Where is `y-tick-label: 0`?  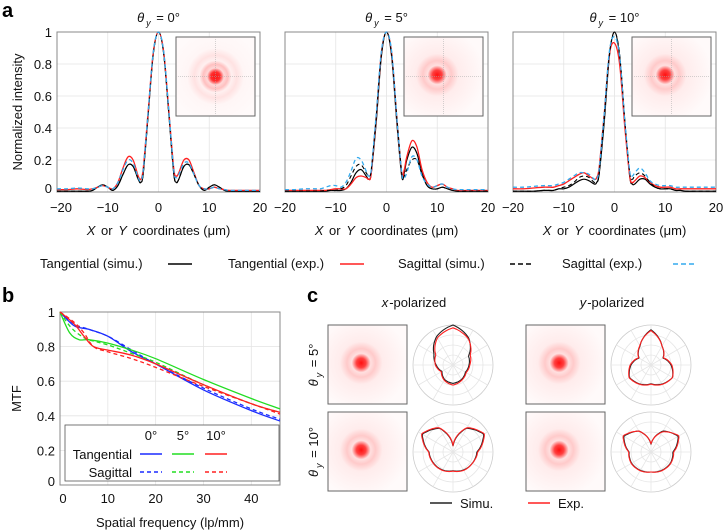
y-tick-label: 0 is located at coordinates (51, 481).